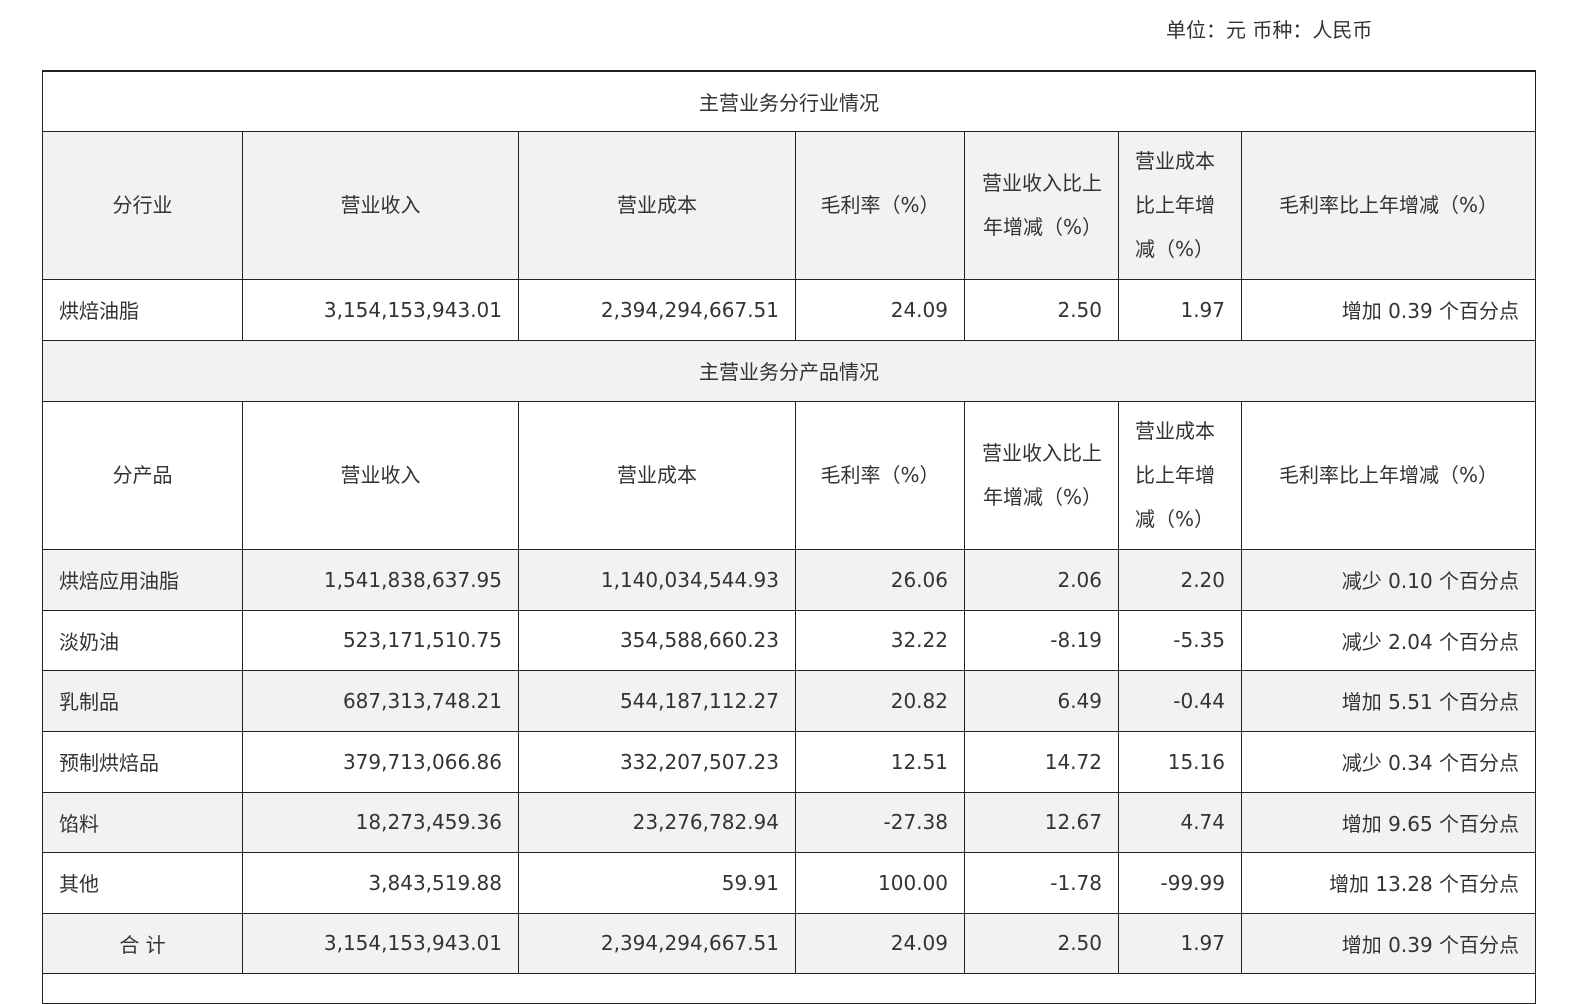 Image resolution: width=1569 pixels, height=1004 pixels. What do you see at coordinates (880, 579) in the screenshot?
I see `row-margin: 26.06` at bounding box center [880, 579].